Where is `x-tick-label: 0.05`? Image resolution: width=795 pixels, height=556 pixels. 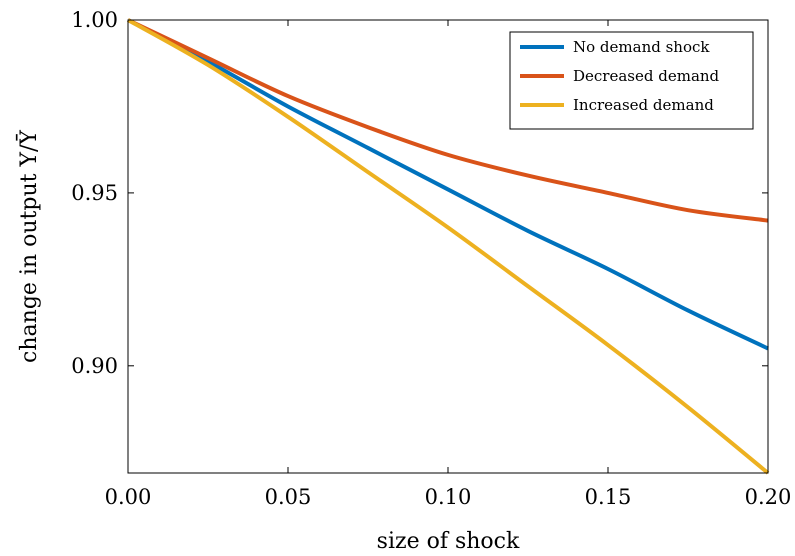
x-tick-label: 0.05 is located at coordinates (288, 497).